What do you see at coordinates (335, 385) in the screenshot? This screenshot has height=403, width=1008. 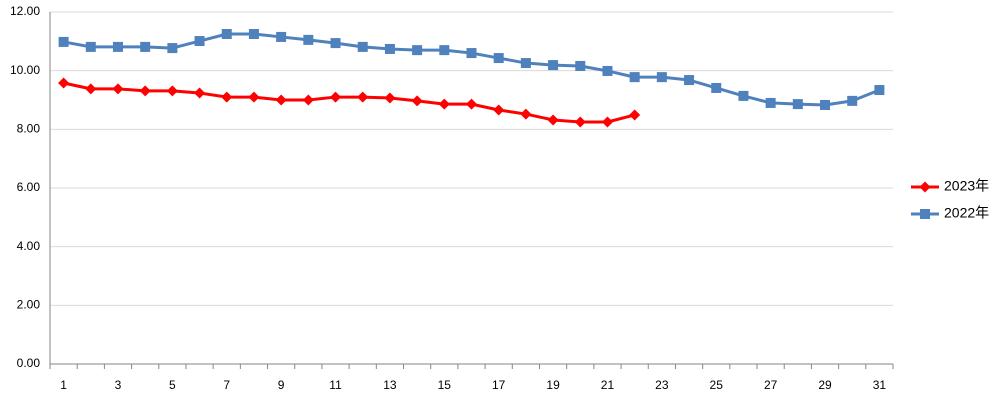 I see `x-tick-label: 11` at bounding box center [335, 385].